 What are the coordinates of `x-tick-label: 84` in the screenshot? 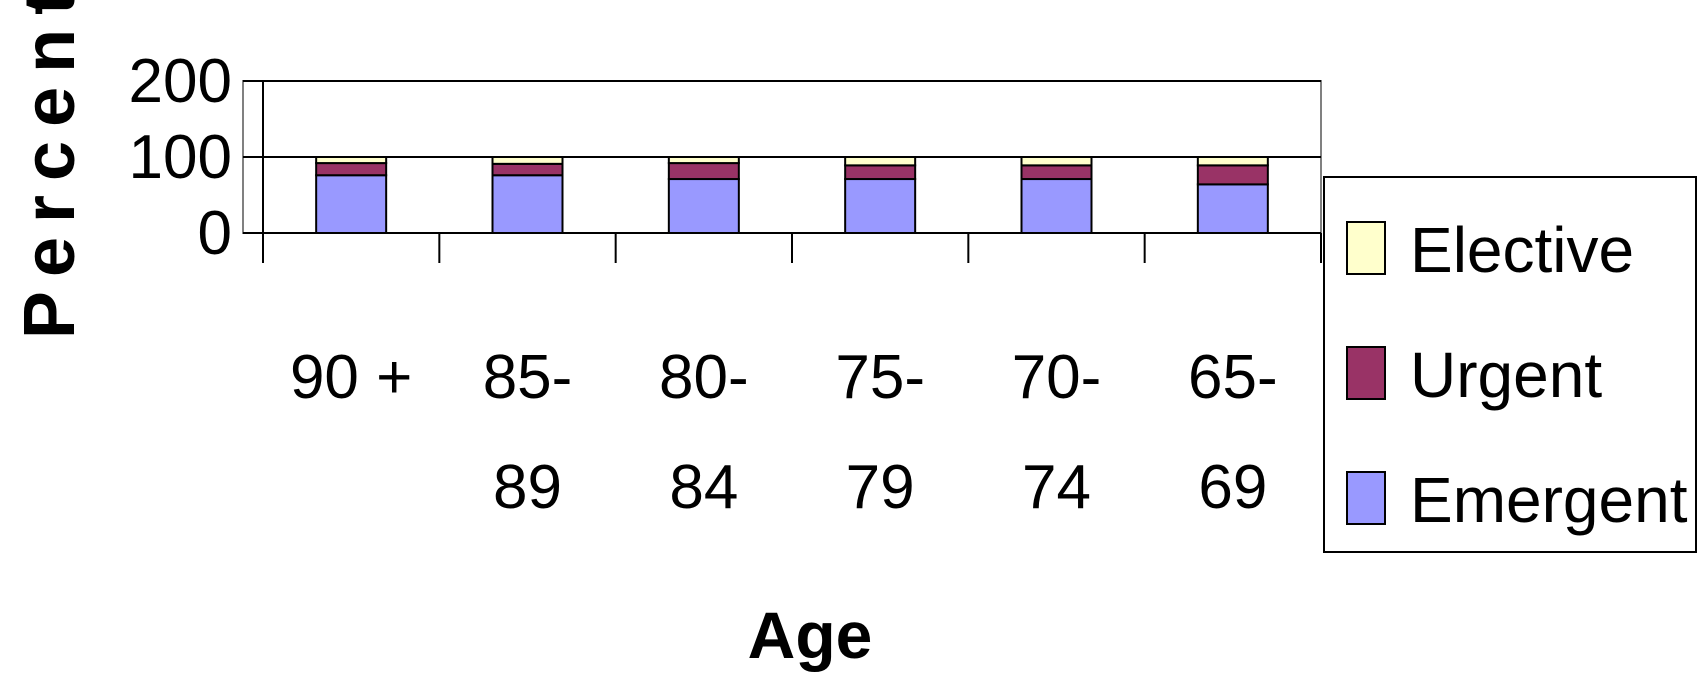 It's located at (703, 487).